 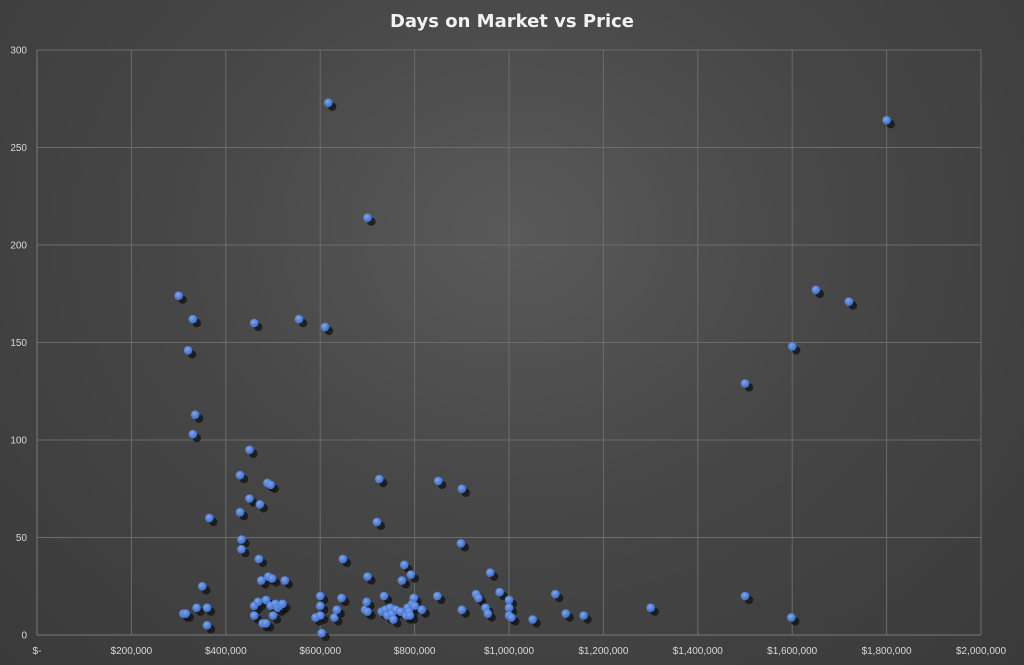 What do you see at coordinates (698, 651) in the screenshot?
I see `x-tick-label: $1,400,000` at bounding box center [698, 651].